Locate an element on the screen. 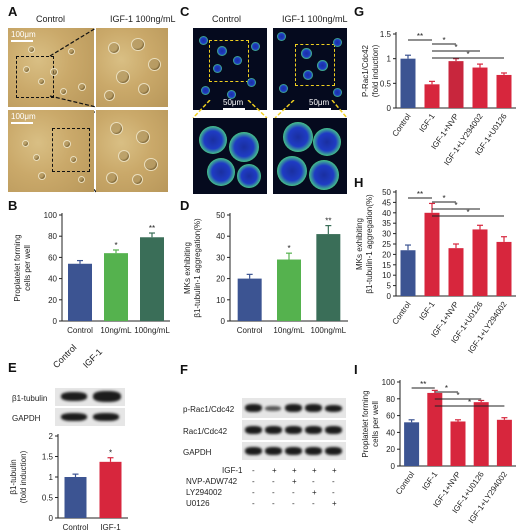  micrograph-c-igf-top: 50μm is located at coordinates (310, 69).